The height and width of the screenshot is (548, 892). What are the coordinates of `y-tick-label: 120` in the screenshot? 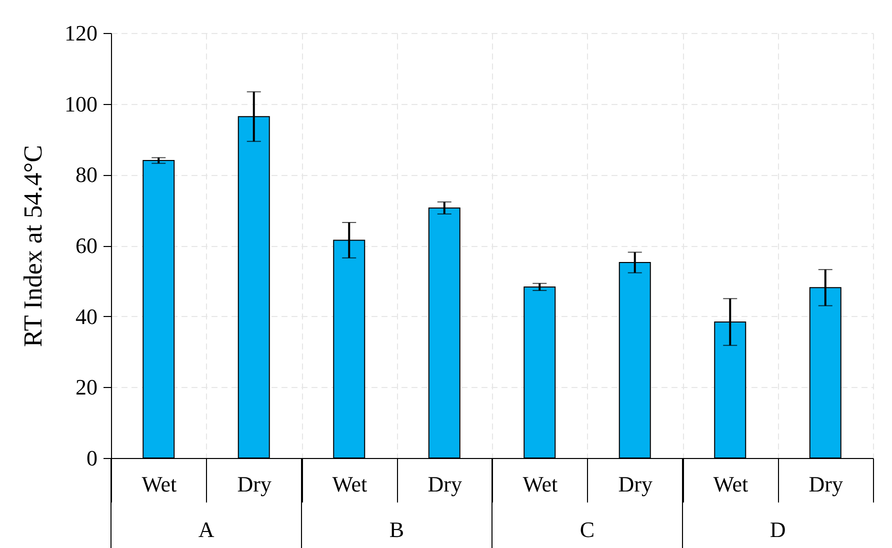 It's located at (81, 33).